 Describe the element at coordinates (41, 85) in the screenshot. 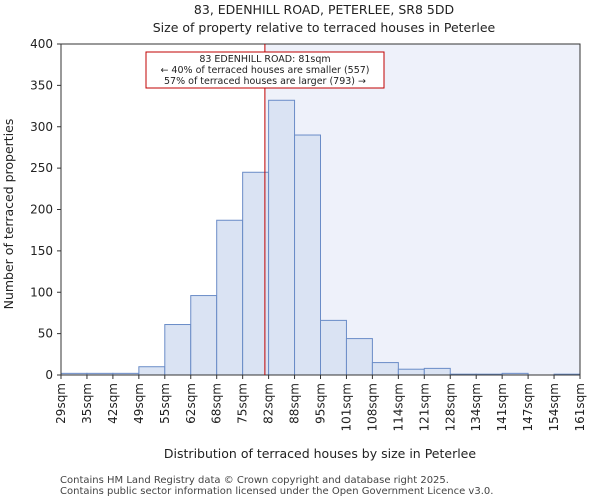

I see `y-tick-label: 350` at that location.